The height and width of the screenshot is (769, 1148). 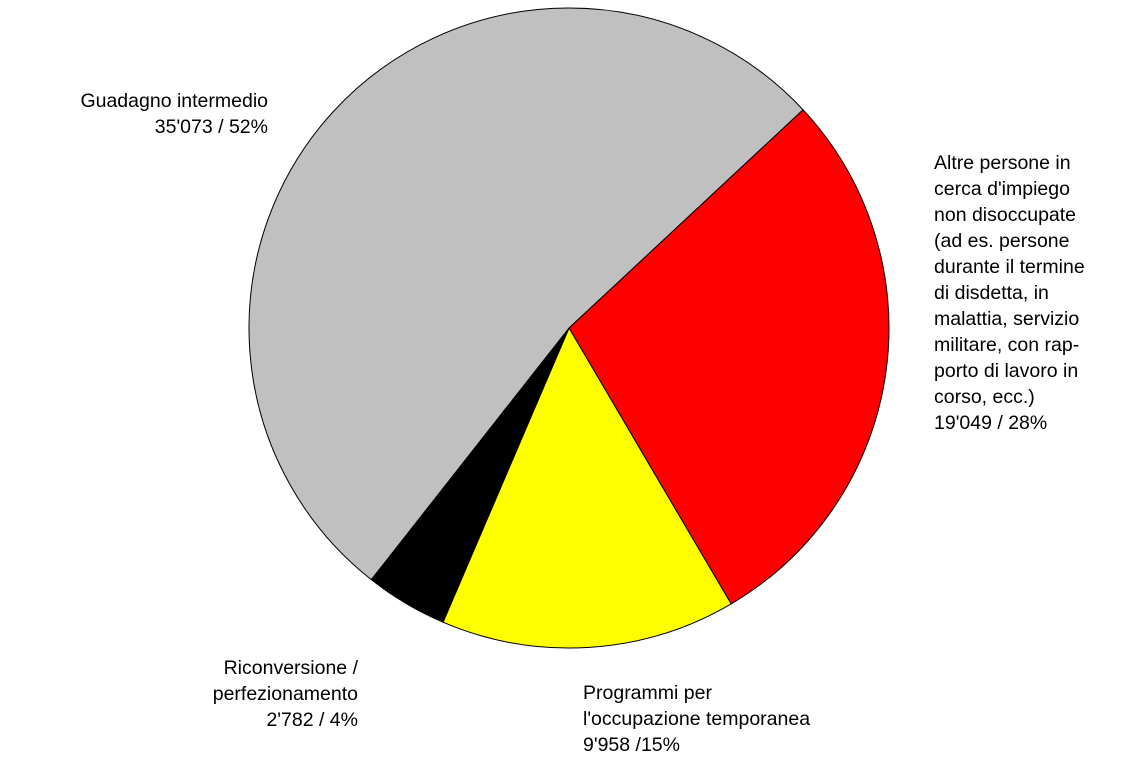 What do you see at coordinates (991, 423) in the screenshot?
I see `value-label: 19'049 / 28%` at bounding box center [991, 423].